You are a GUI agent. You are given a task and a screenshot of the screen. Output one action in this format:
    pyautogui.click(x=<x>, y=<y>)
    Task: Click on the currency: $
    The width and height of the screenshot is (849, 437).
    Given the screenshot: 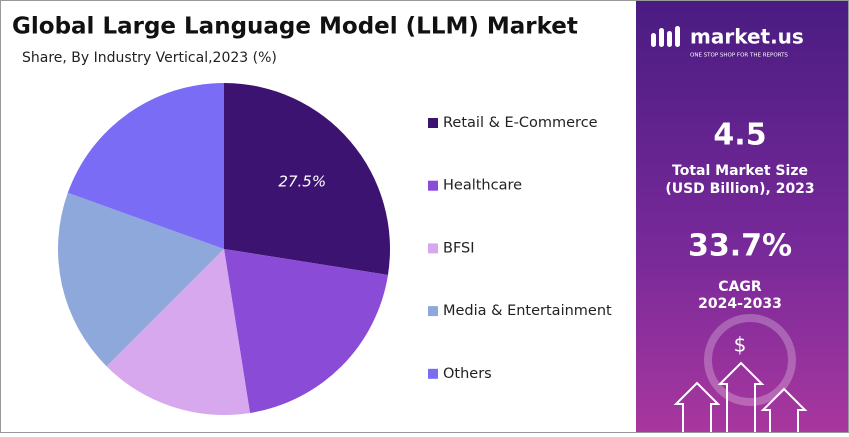 What is the action you would take?
    pyautogui.click(x=740, y=345)
    